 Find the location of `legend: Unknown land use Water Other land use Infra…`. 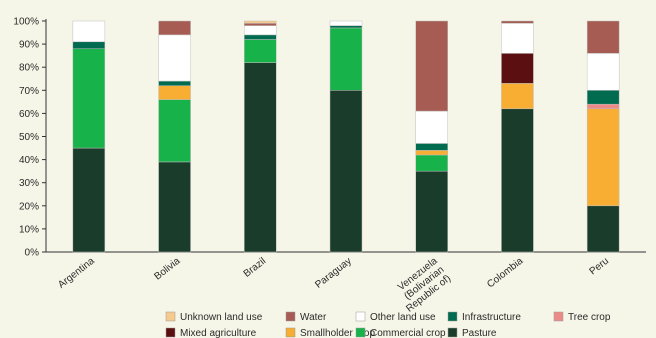

legend: Unknown land use Water Other land use Infra… is located at coordinates (388, 324).